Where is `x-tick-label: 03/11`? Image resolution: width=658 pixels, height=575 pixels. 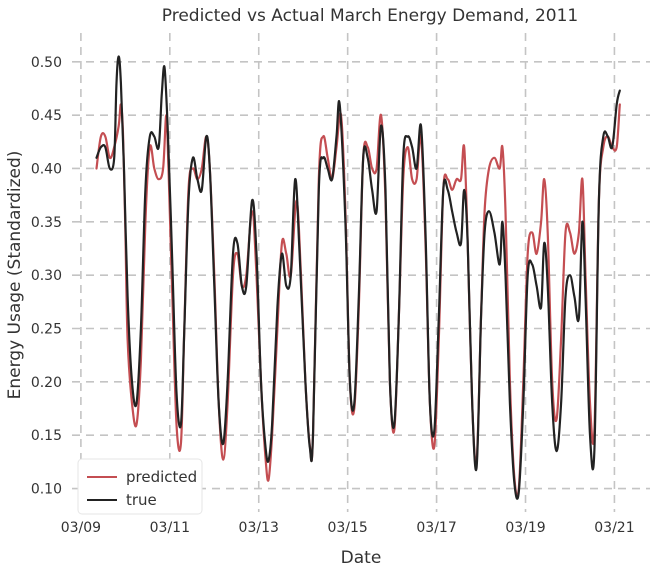 x-tick-label: 03/11 is located at coordinates (170, 528).